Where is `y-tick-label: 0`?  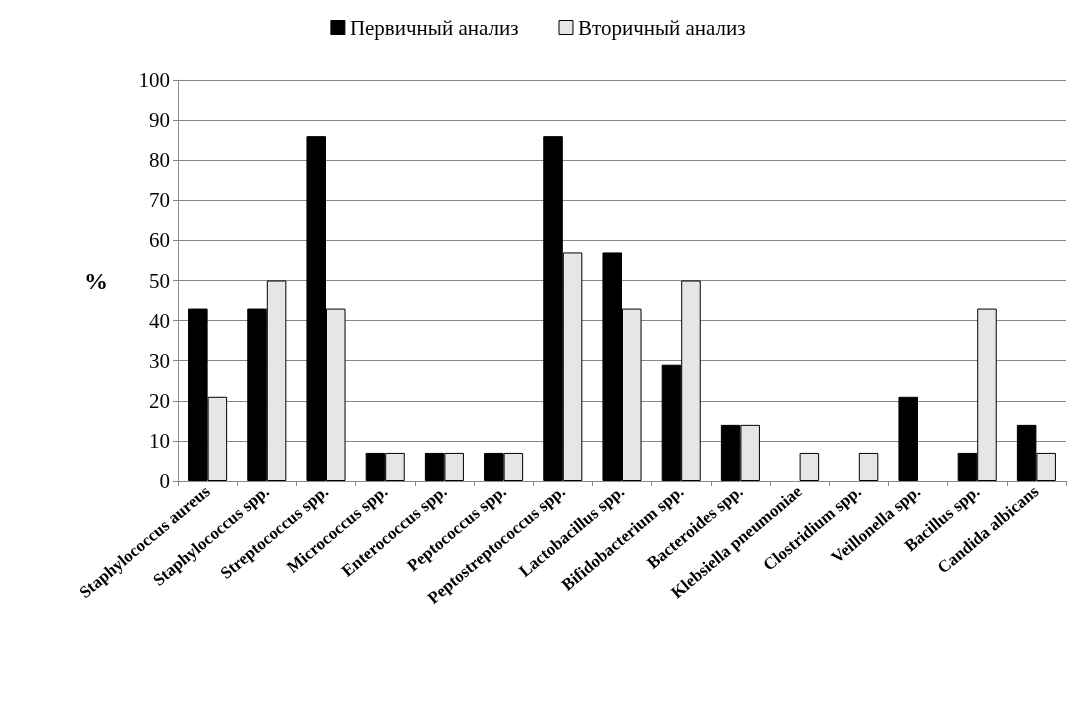 y-tick-label: 0 is located at coordinates (164, 481).